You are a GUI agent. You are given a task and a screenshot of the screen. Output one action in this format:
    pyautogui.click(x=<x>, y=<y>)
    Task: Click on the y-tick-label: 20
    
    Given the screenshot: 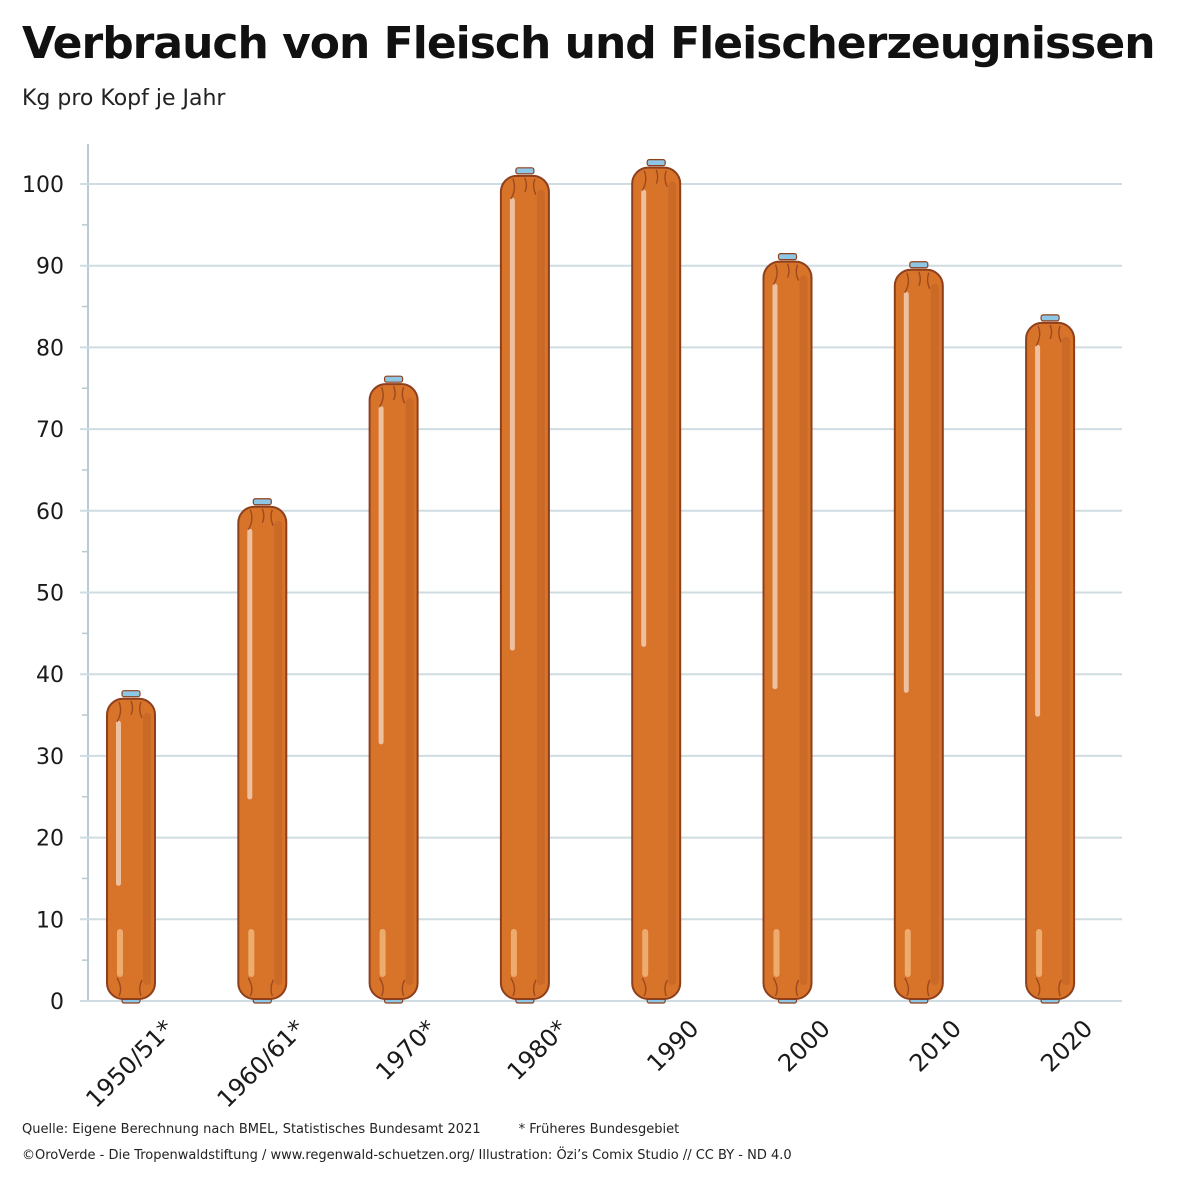 What is the action you would take?
    pyautogui.click(x=50, y=839)
    